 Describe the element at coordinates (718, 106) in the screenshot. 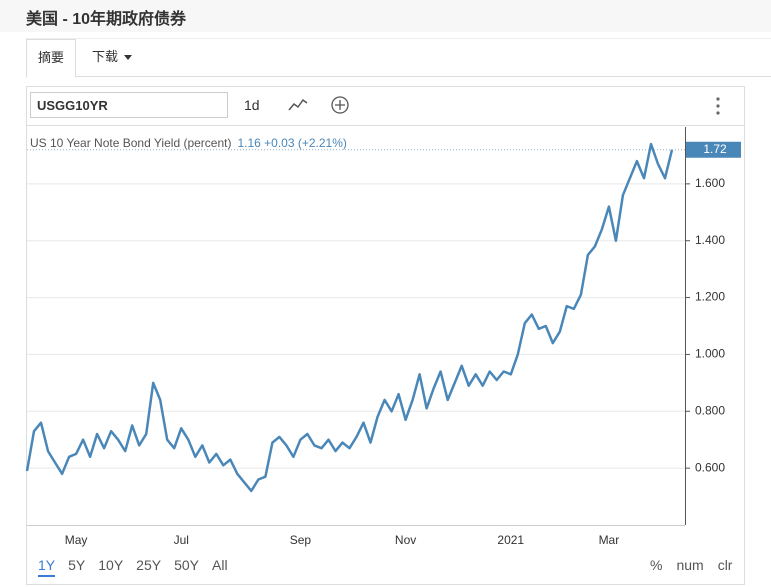

I see `menu-icon` at that location.